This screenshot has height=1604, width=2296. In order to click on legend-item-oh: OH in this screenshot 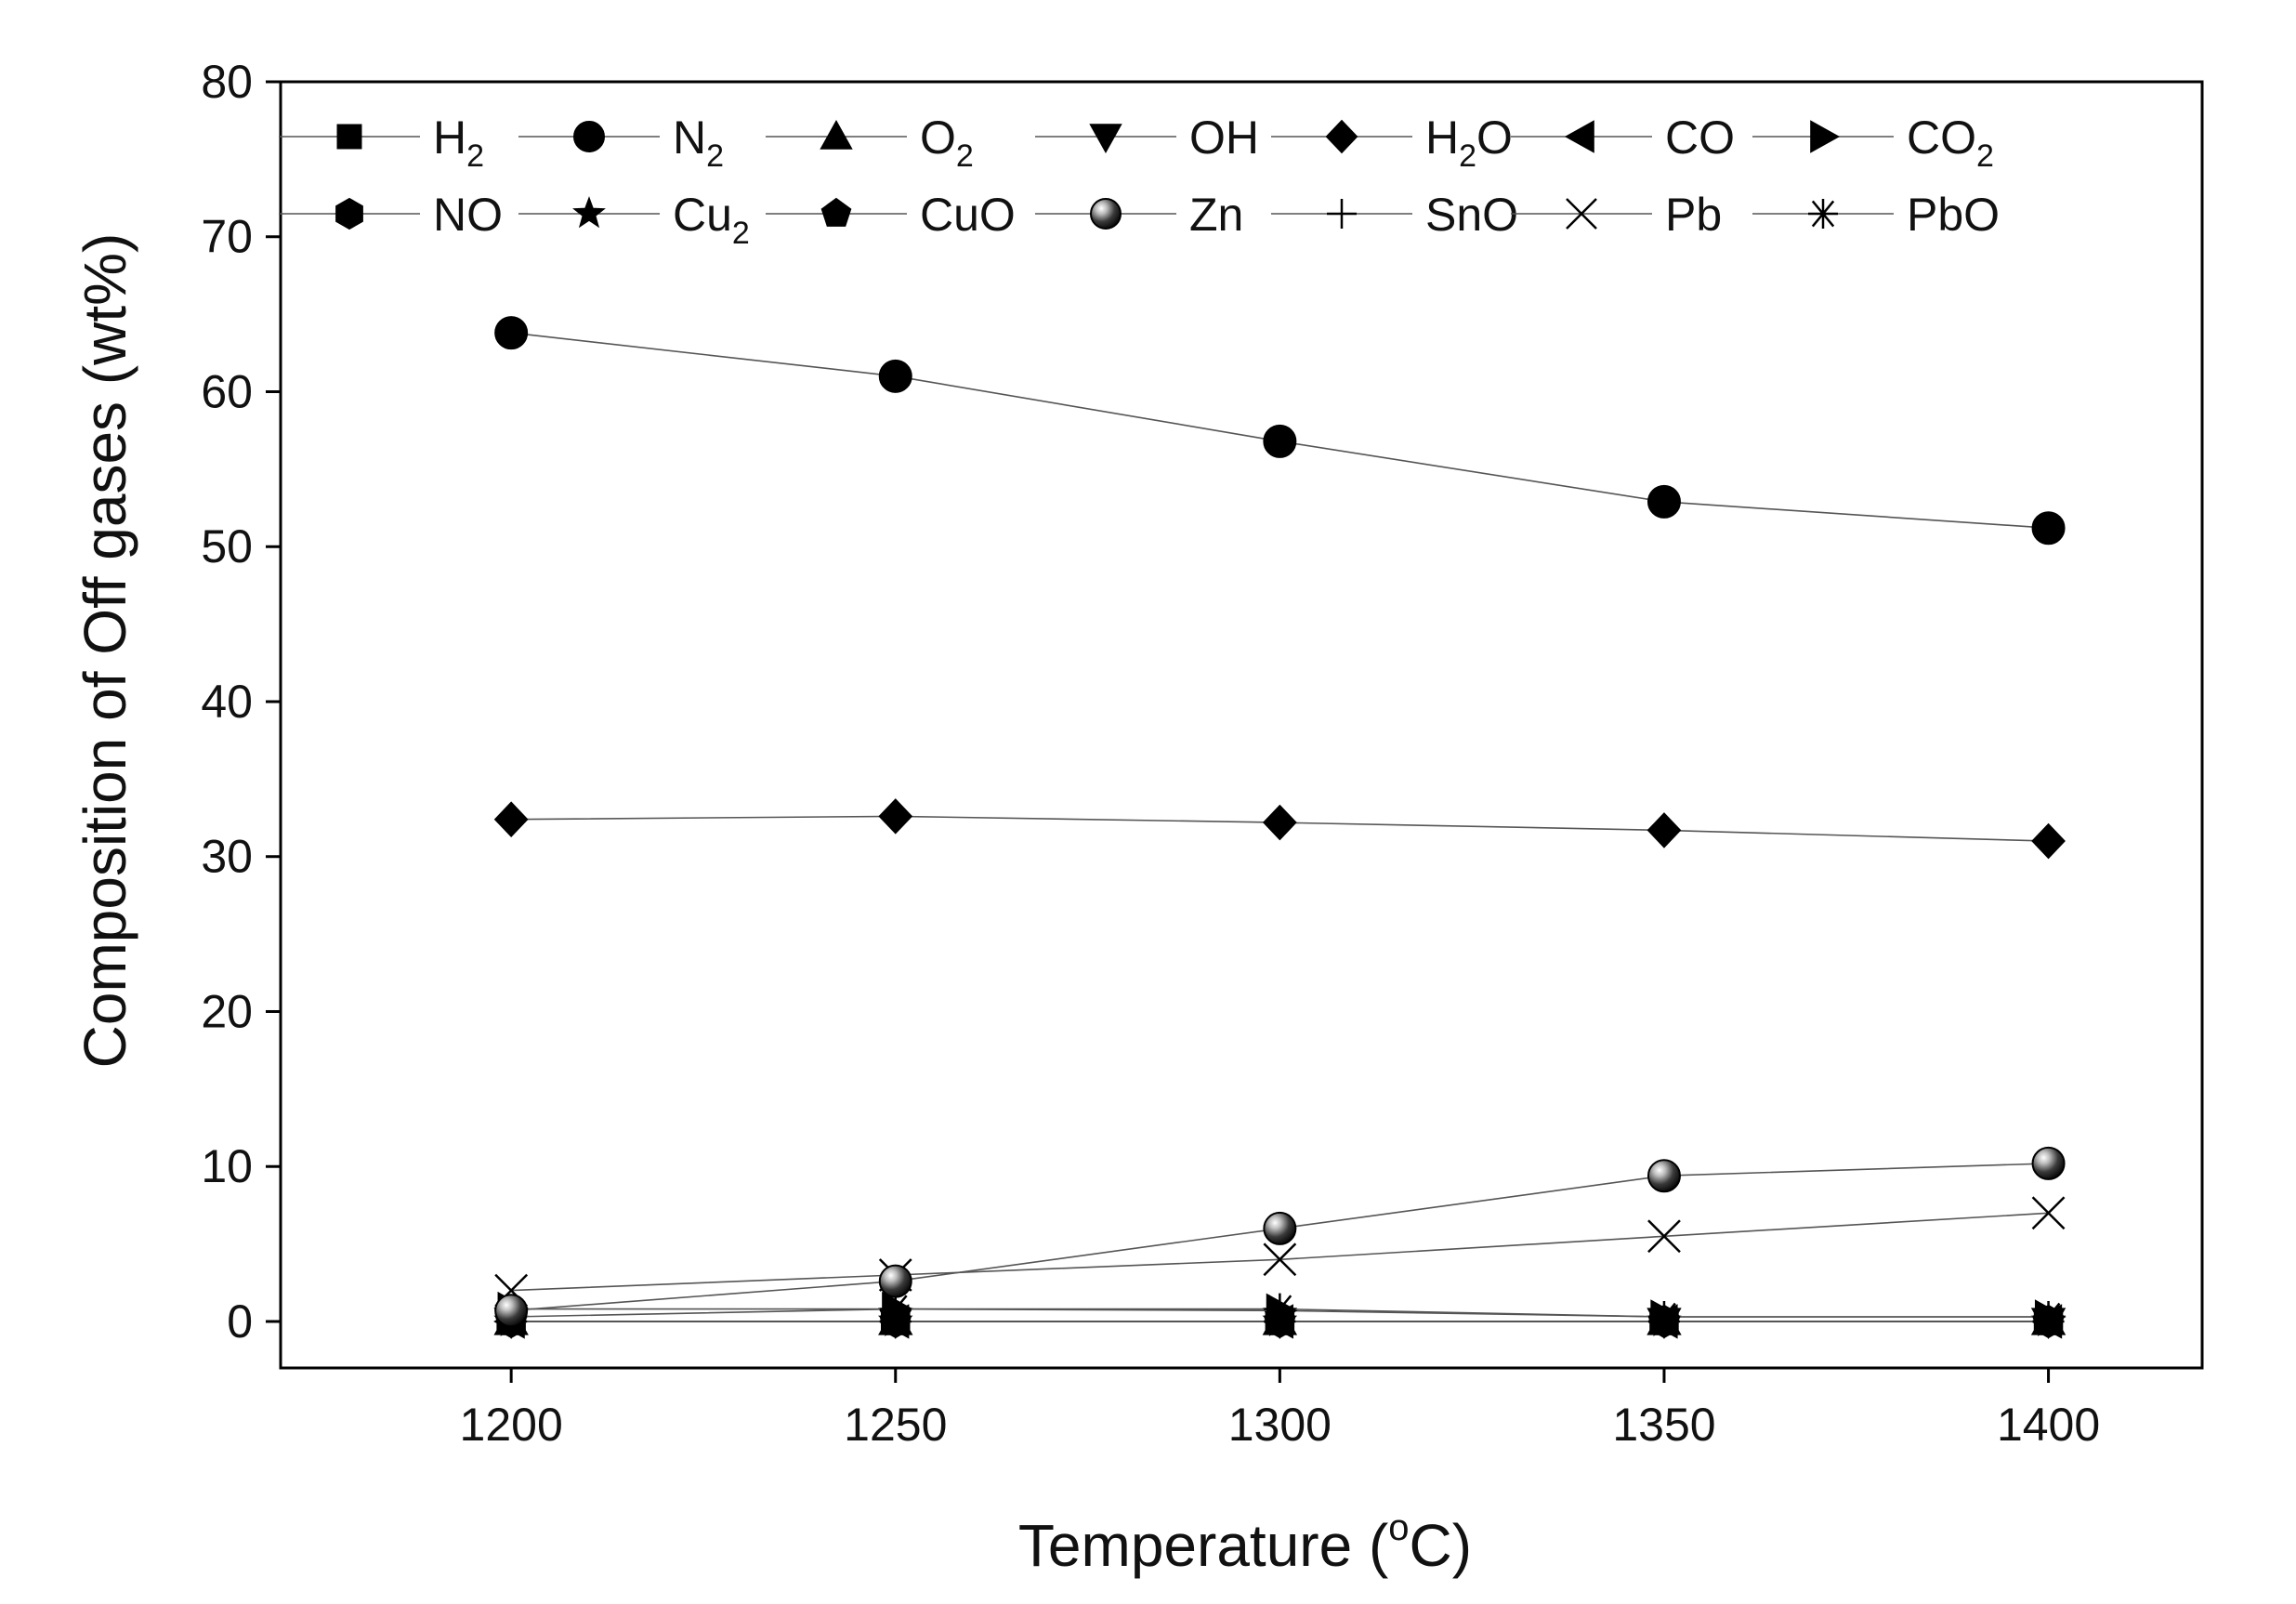, I will do `click(1147, 138)`.